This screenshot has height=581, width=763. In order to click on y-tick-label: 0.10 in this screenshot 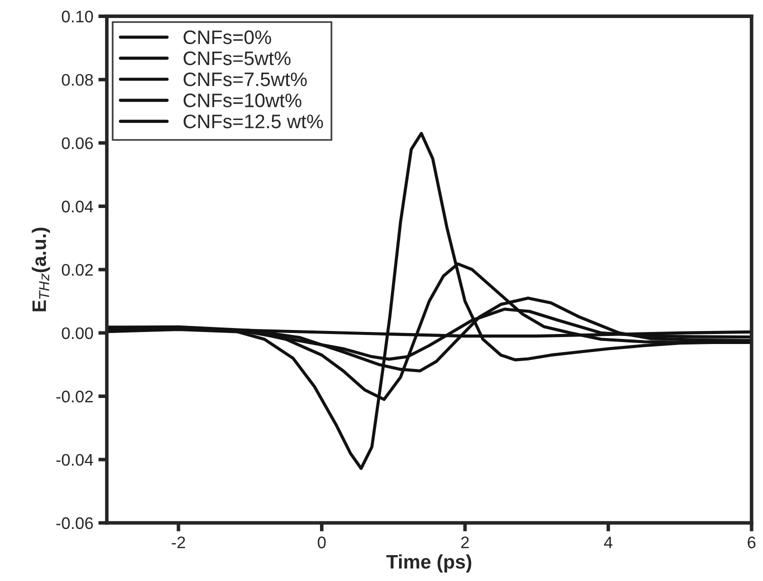, I will do `click(77, 16)`.